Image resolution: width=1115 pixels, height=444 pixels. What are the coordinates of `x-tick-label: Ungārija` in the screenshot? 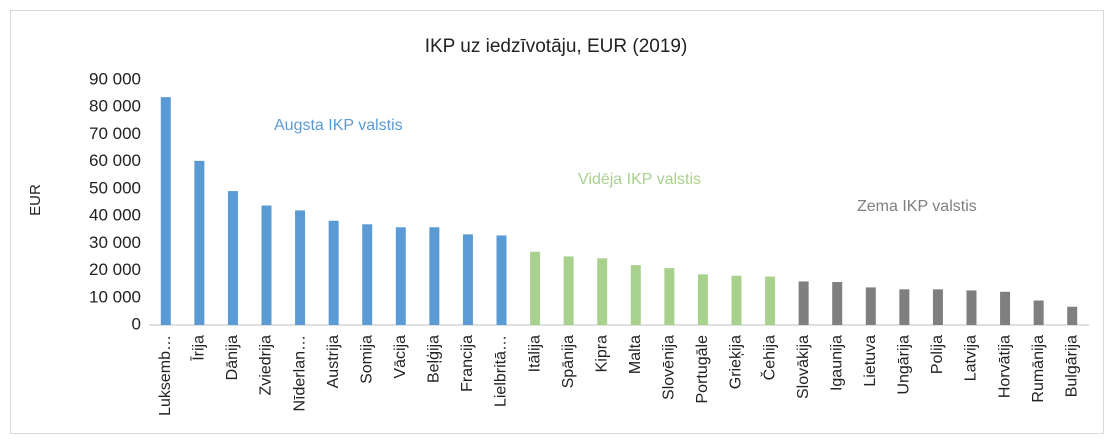 It's located at (904, 365).